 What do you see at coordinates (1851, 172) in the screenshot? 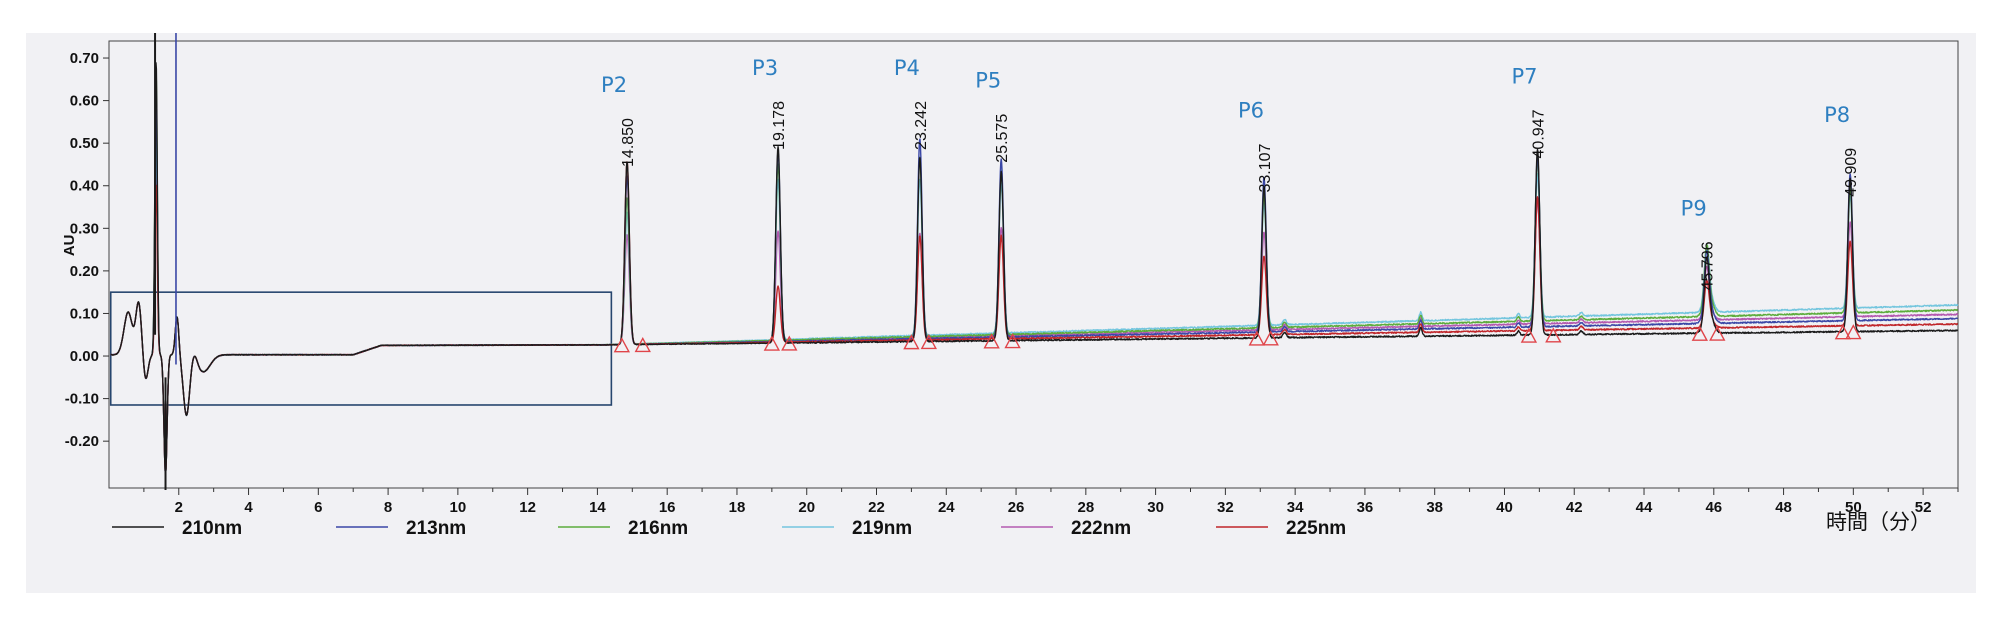
I see `peak-rt-label: 49.909` at bounding box center [1851, 172].